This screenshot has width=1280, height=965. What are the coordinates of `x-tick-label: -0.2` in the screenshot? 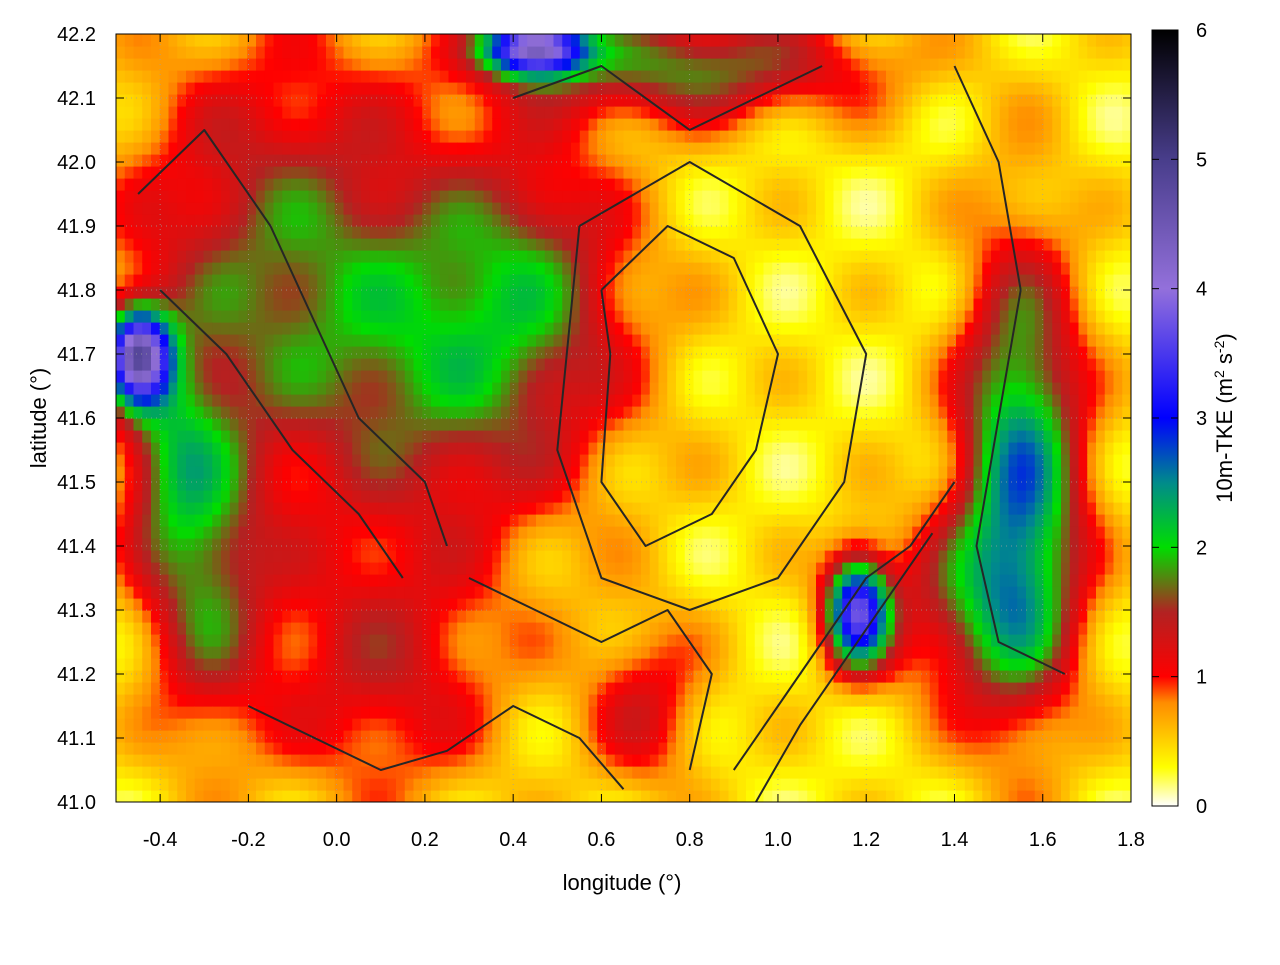 It's located at (248, 840).